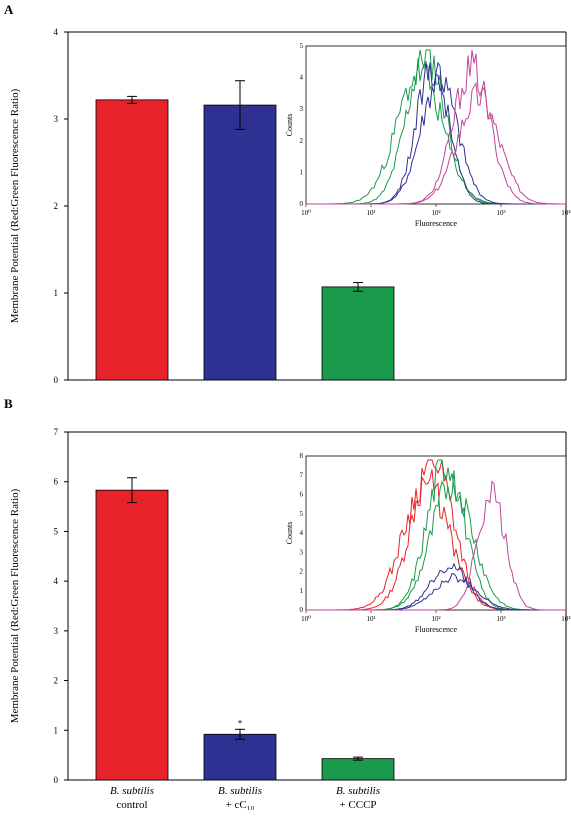 This screenshot has height=818, width=571. I want to click on category-sublabel: control, so click(131, 805).